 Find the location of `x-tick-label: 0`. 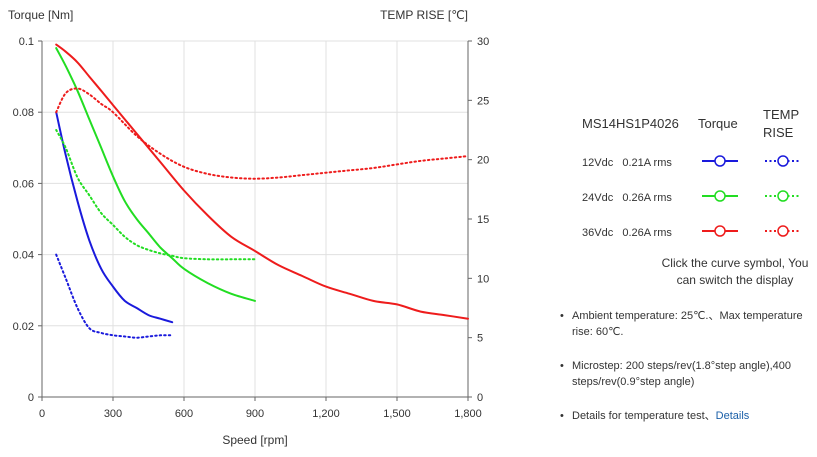

x-tick-label: 0 is located at coordinates (42, 414).